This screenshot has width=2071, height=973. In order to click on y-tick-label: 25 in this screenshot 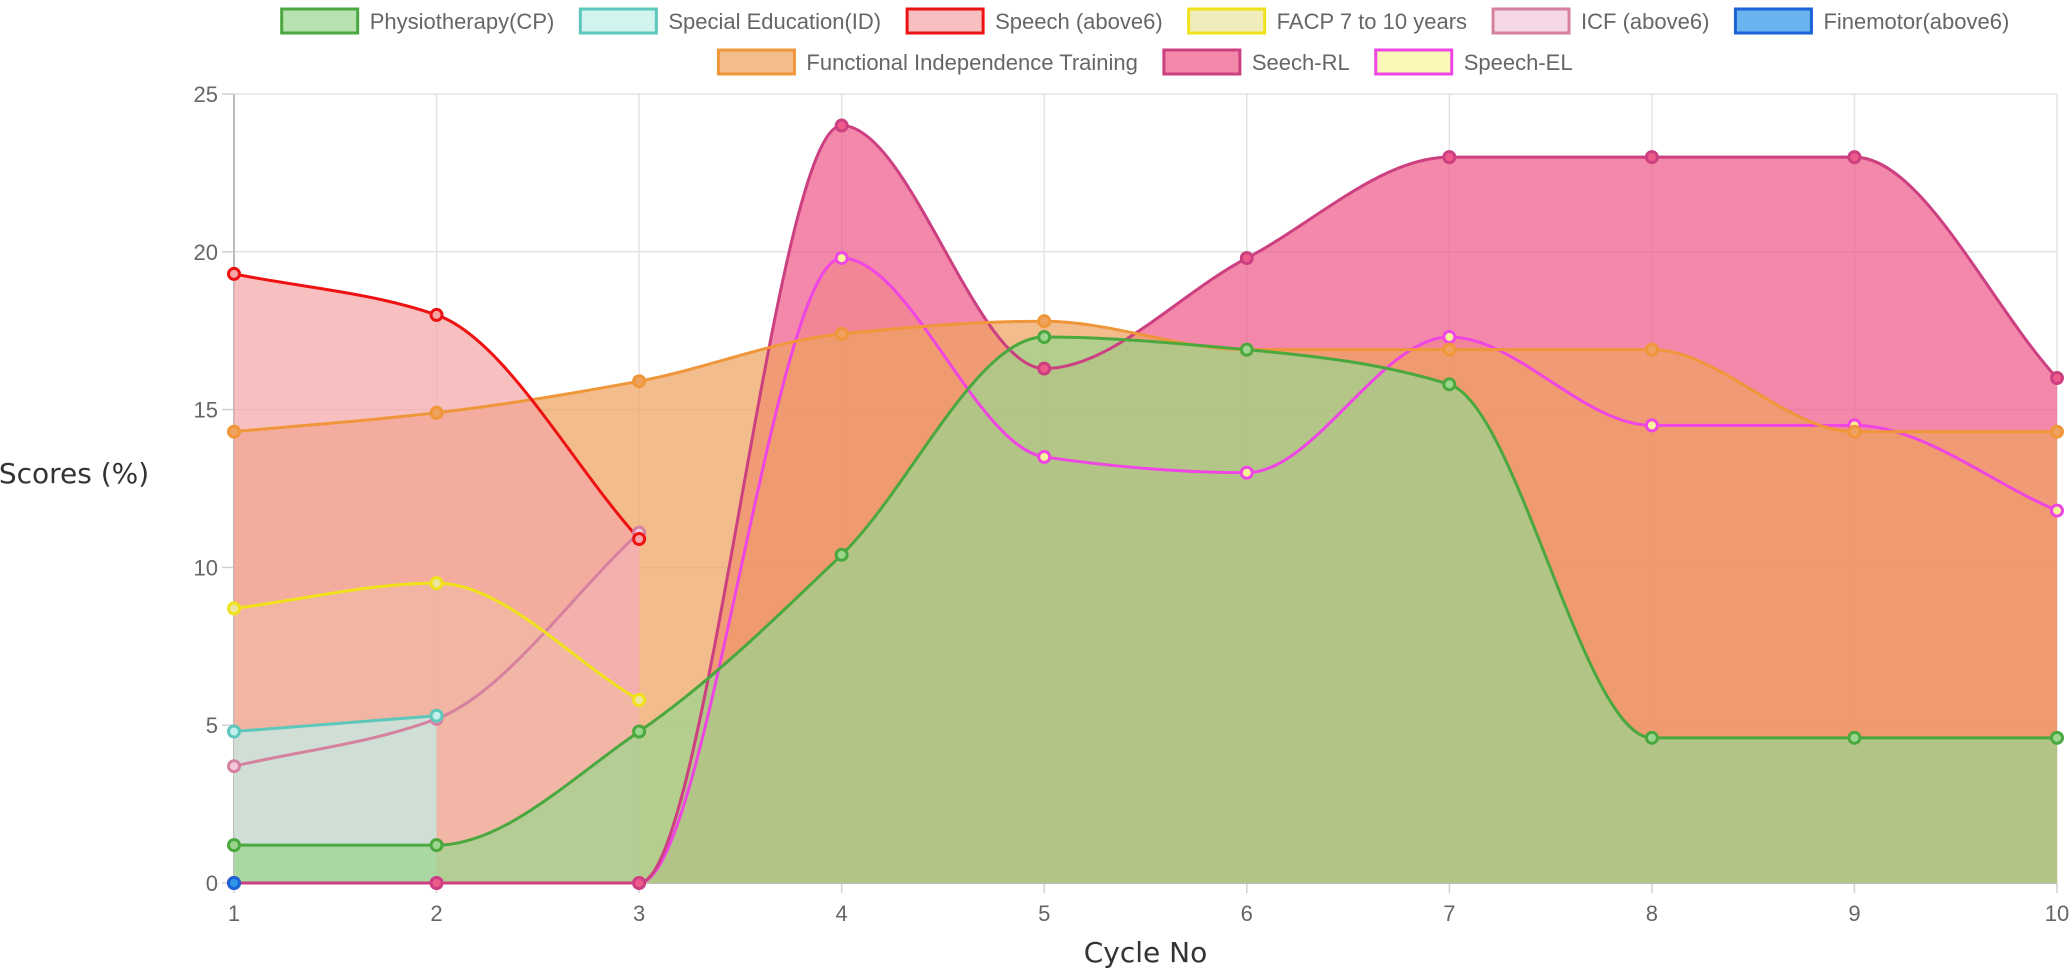, I will do `click(206, 94)`.